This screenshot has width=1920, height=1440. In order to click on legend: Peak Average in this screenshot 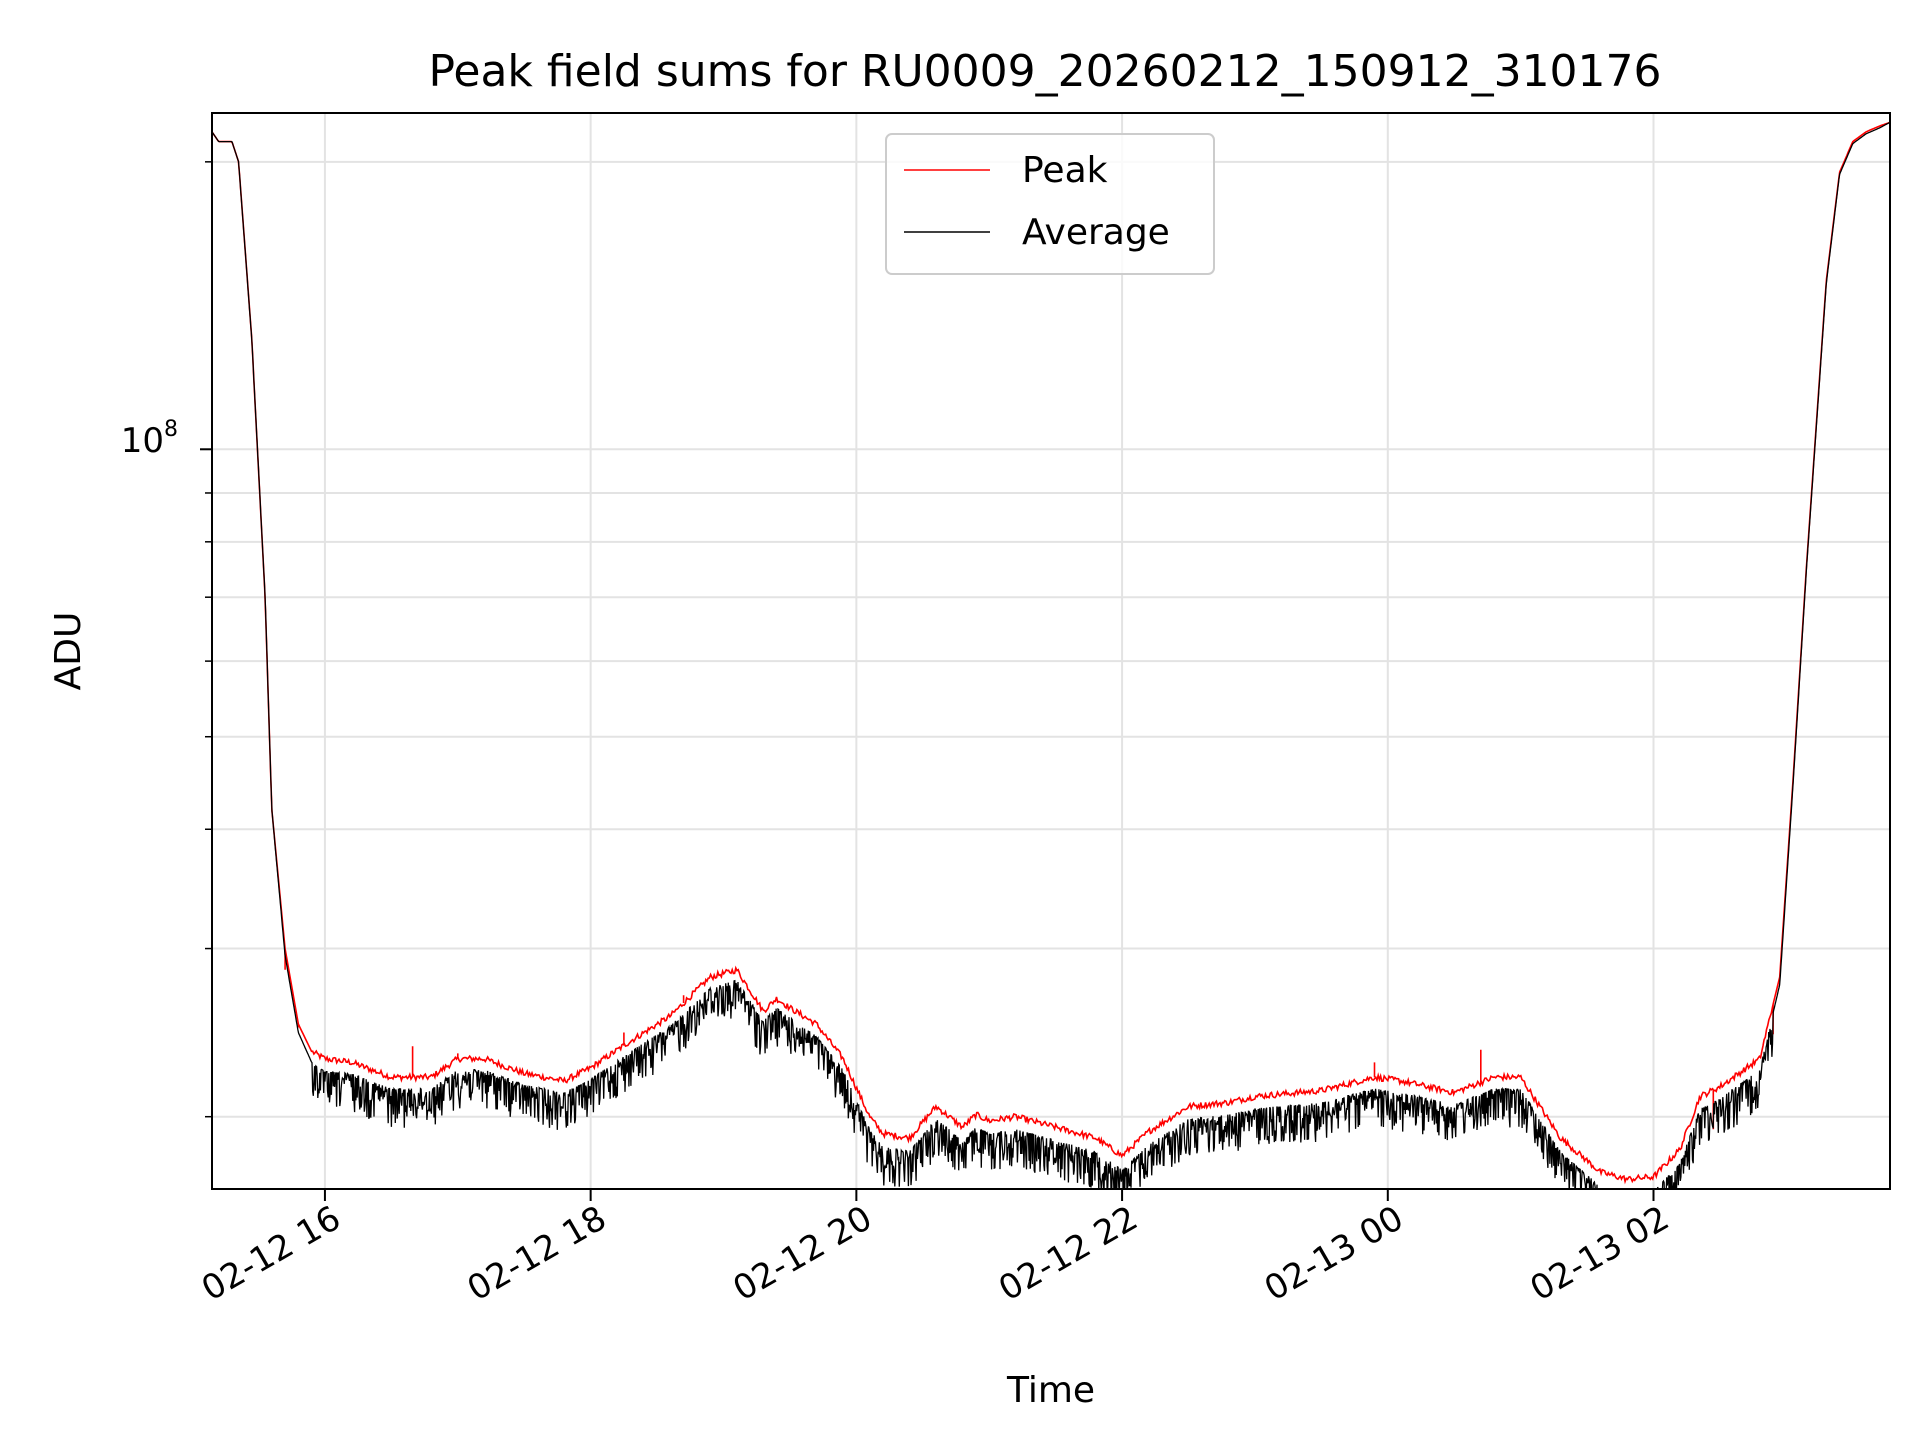, I will do `click(1050, 204)`.